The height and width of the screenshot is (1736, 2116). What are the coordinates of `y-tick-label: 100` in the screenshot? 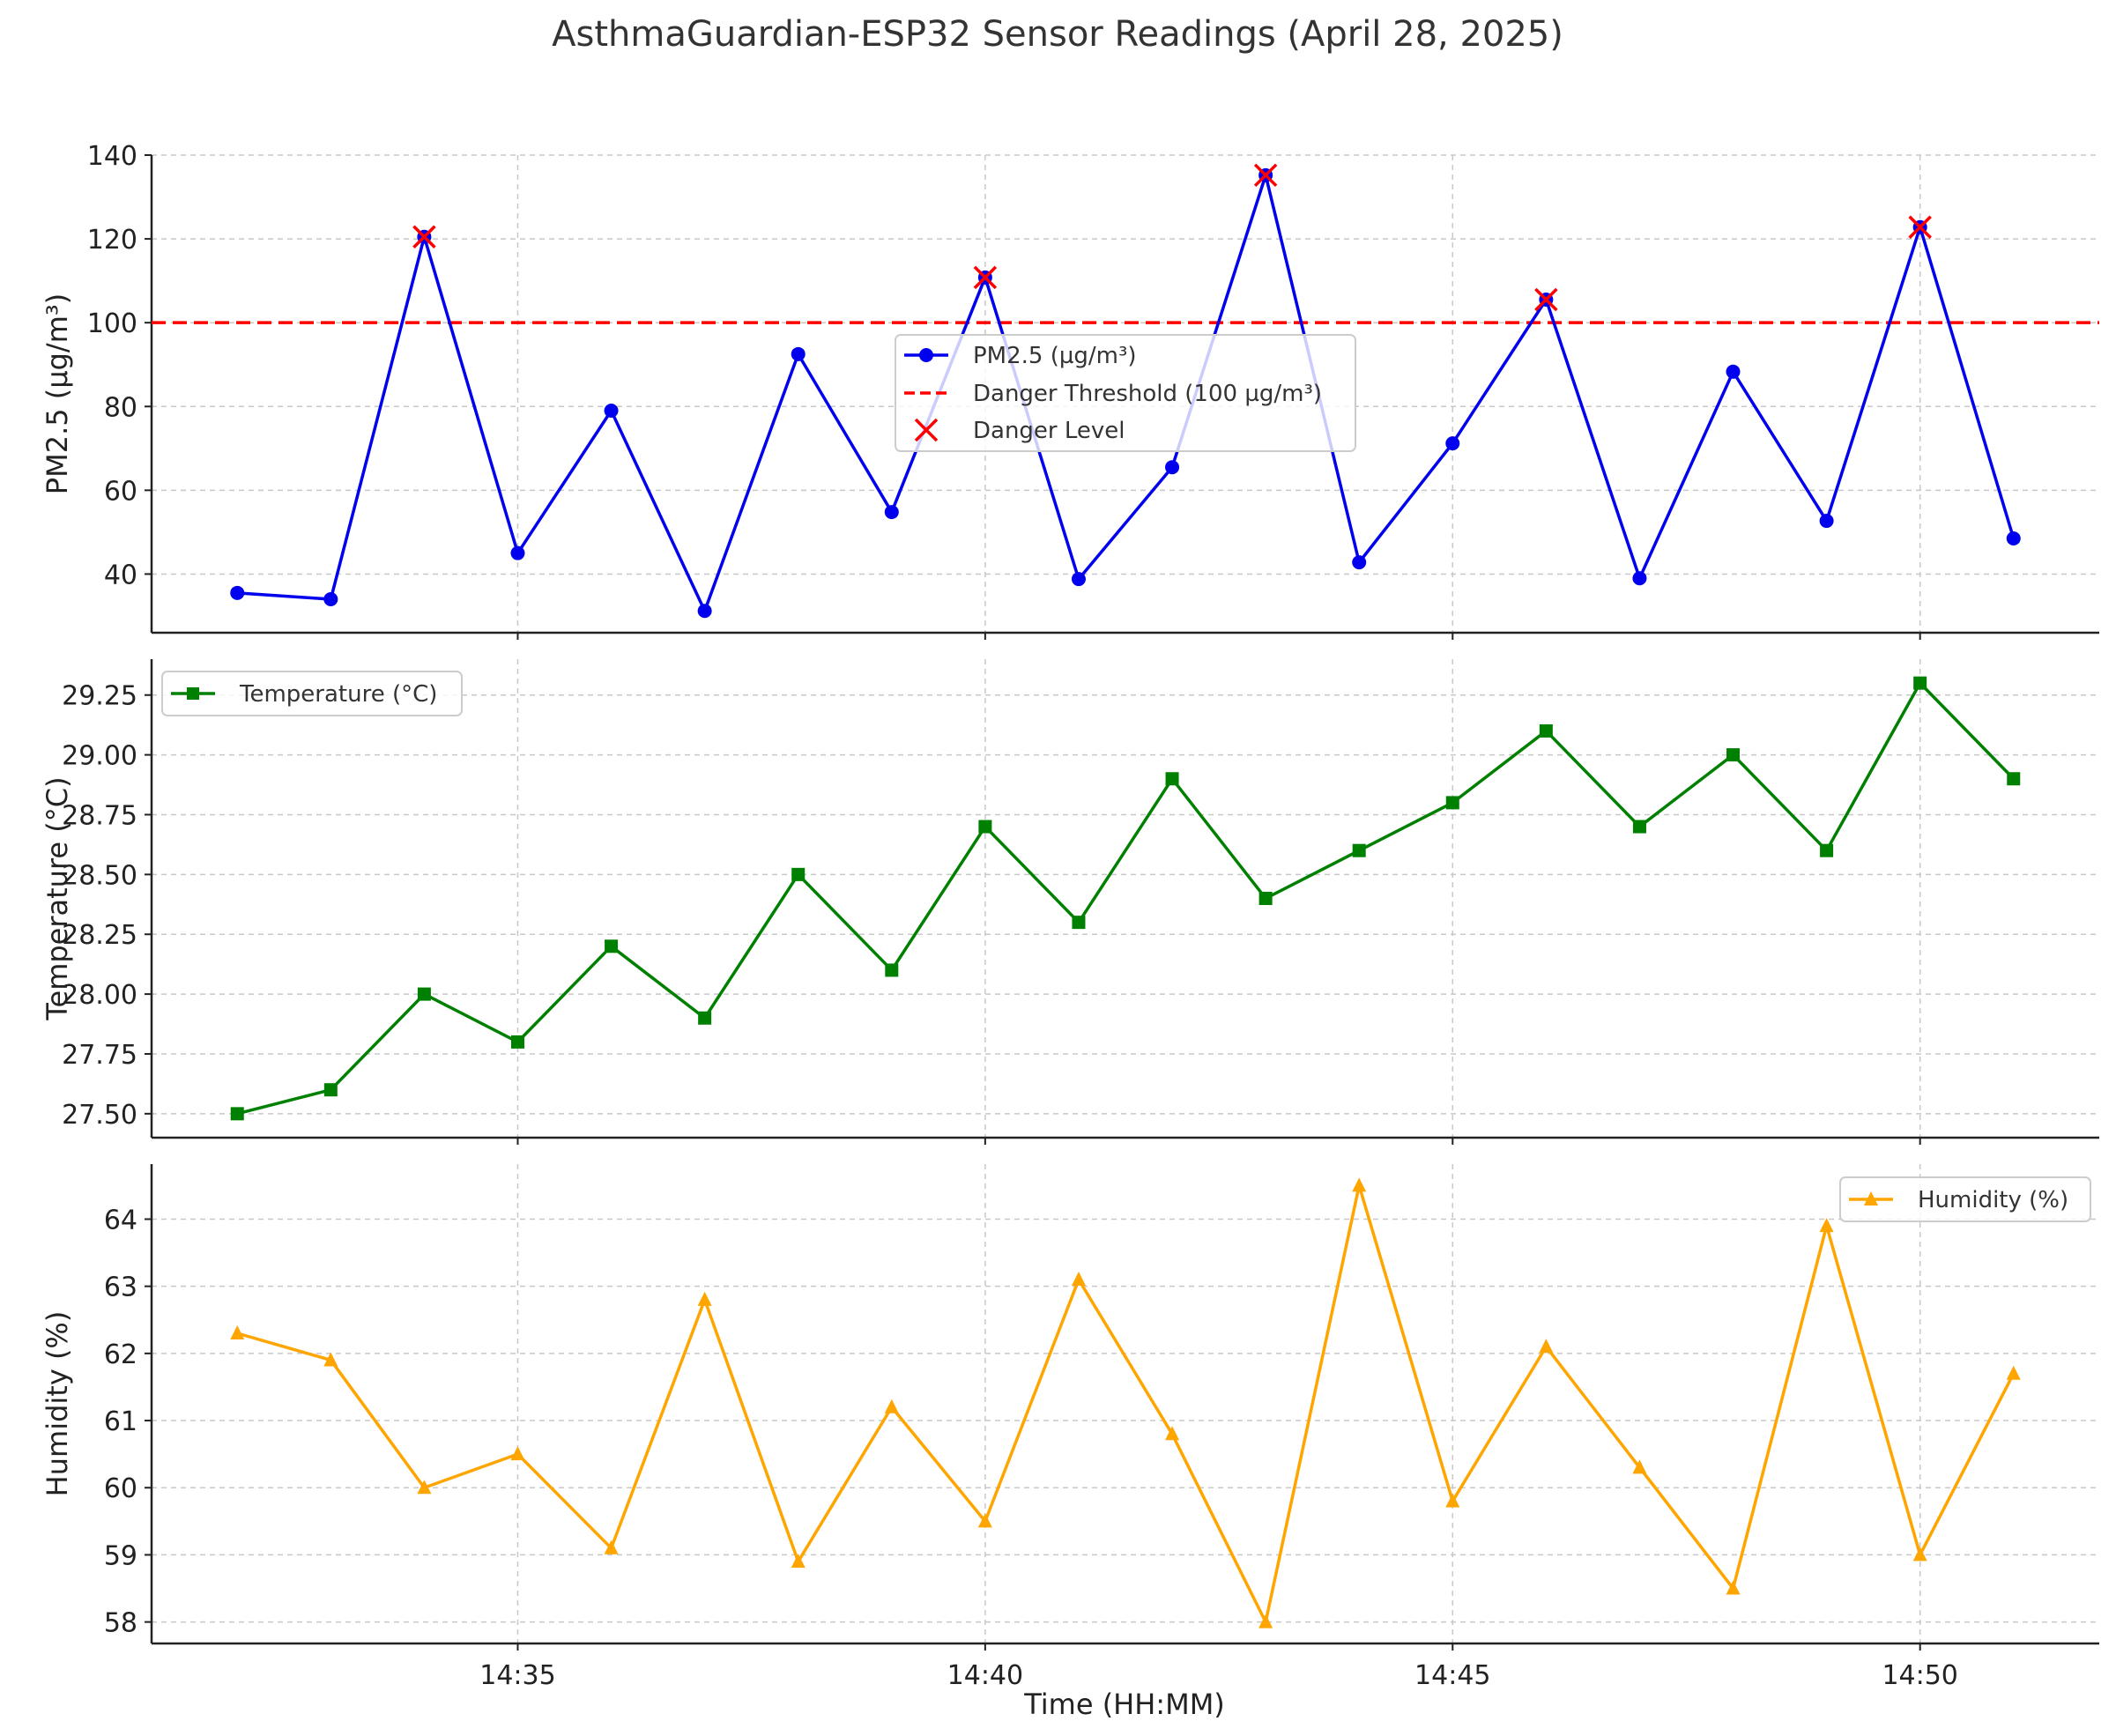 It's located at (112, 323).